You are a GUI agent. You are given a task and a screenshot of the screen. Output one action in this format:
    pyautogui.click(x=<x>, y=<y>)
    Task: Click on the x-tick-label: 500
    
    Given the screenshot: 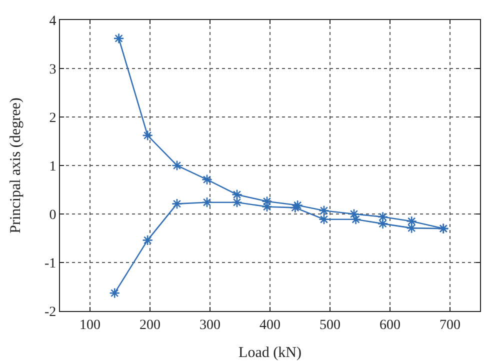 What is the action you would take?
    pyautogui.click(x=330, y=325)
    